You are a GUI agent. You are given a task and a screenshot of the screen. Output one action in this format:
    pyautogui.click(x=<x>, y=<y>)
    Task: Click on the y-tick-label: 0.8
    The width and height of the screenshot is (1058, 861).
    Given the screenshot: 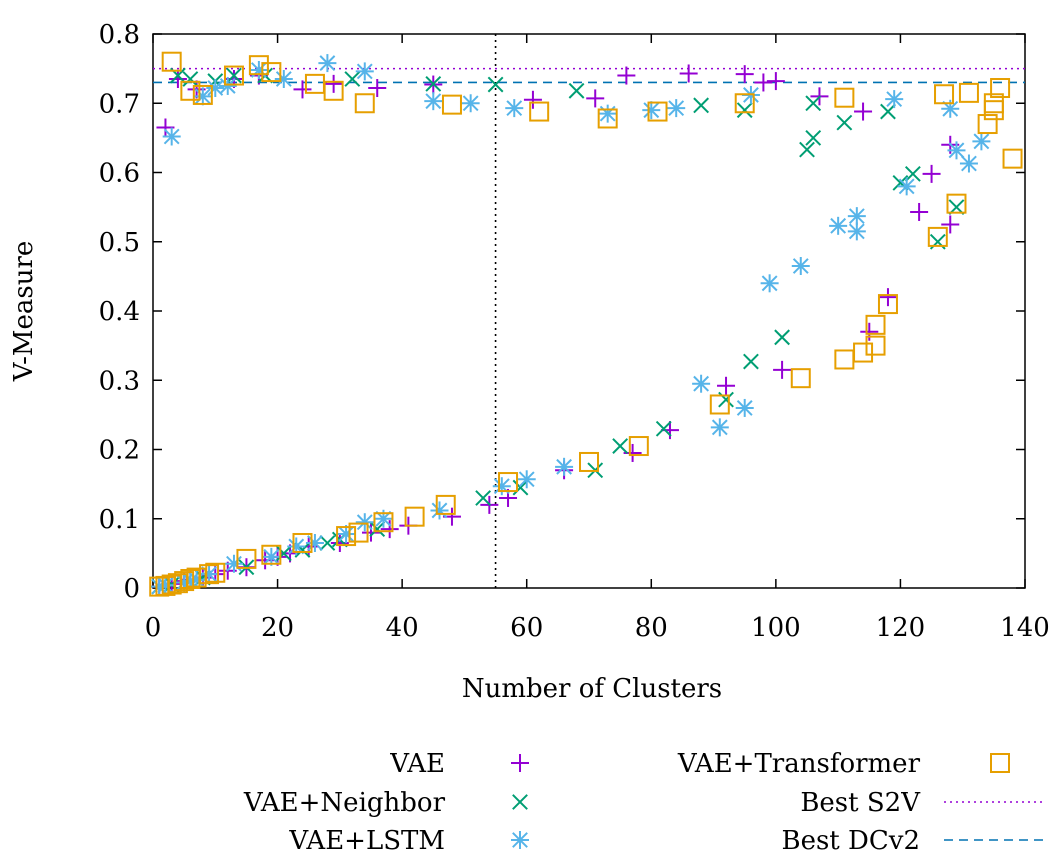 What is the action you would take?
    pyautogui.click(x=119, y=35)
    